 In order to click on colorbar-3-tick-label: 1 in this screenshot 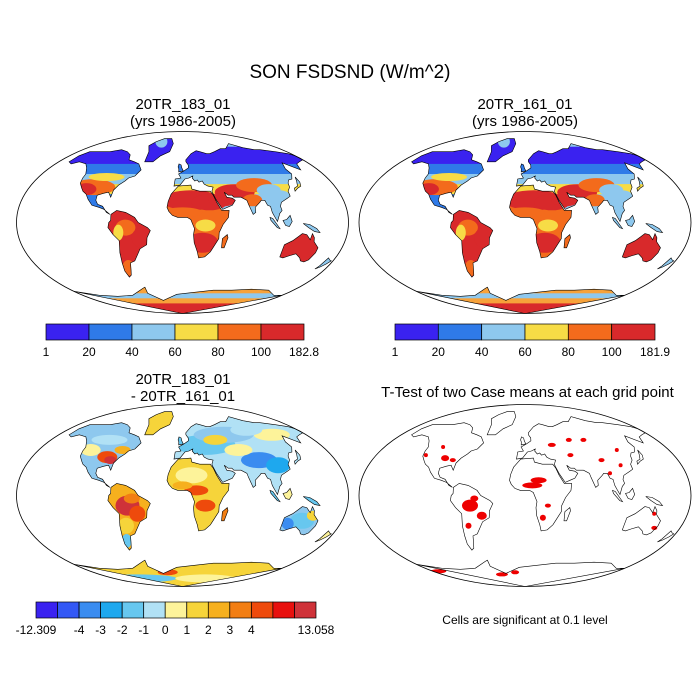, I will do `click(186, 630)`.